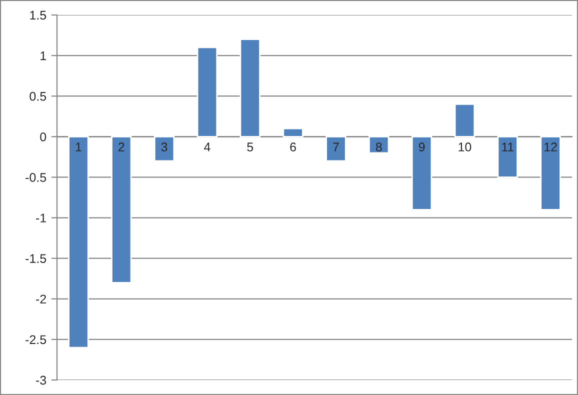  Describe the element at coordinates (421, 147) in the screenshot. I see `x-tick-label: 9` at that location.